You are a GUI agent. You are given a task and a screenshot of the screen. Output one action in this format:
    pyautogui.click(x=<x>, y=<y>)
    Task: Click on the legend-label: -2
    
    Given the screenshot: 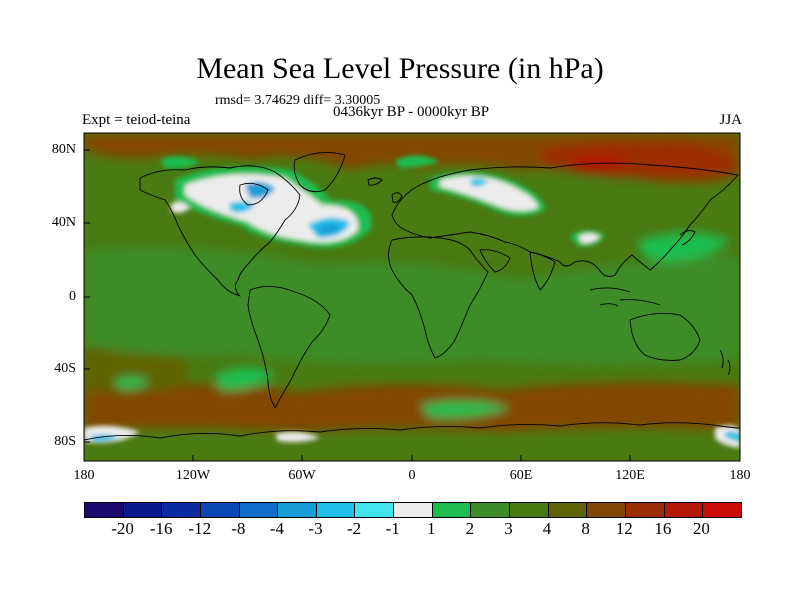 What is the action you would take?
    pyautogui.click(x=354, y=528)
    